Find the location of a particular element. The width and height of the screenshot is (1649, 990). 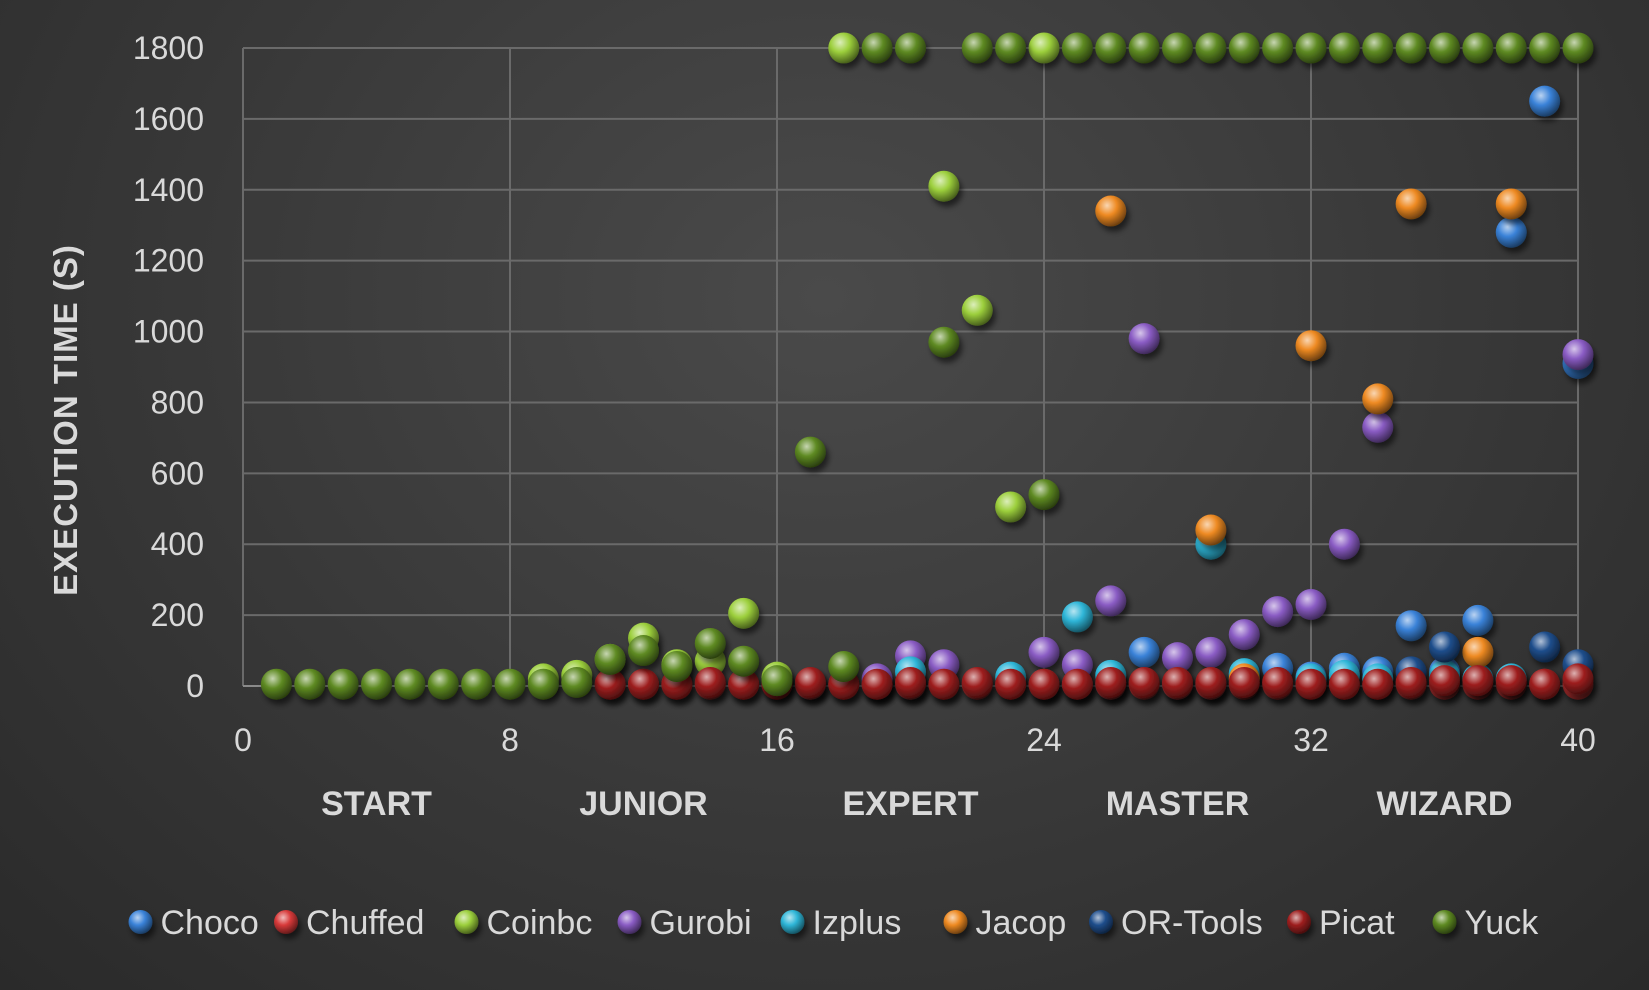

legend-label: Yuck is located at coordinates (1502, 923).